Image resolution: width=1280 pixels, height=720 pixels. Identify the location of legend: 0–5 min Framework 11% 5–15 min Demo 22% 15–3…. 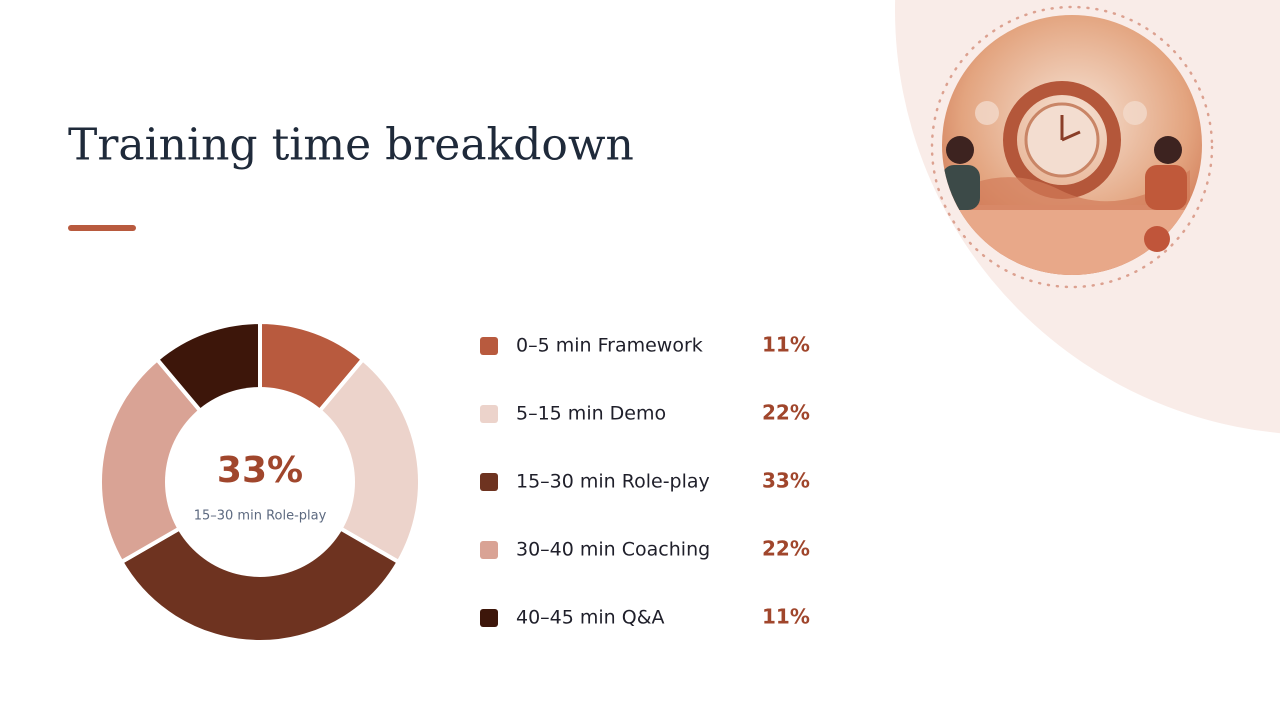
(645, 481).